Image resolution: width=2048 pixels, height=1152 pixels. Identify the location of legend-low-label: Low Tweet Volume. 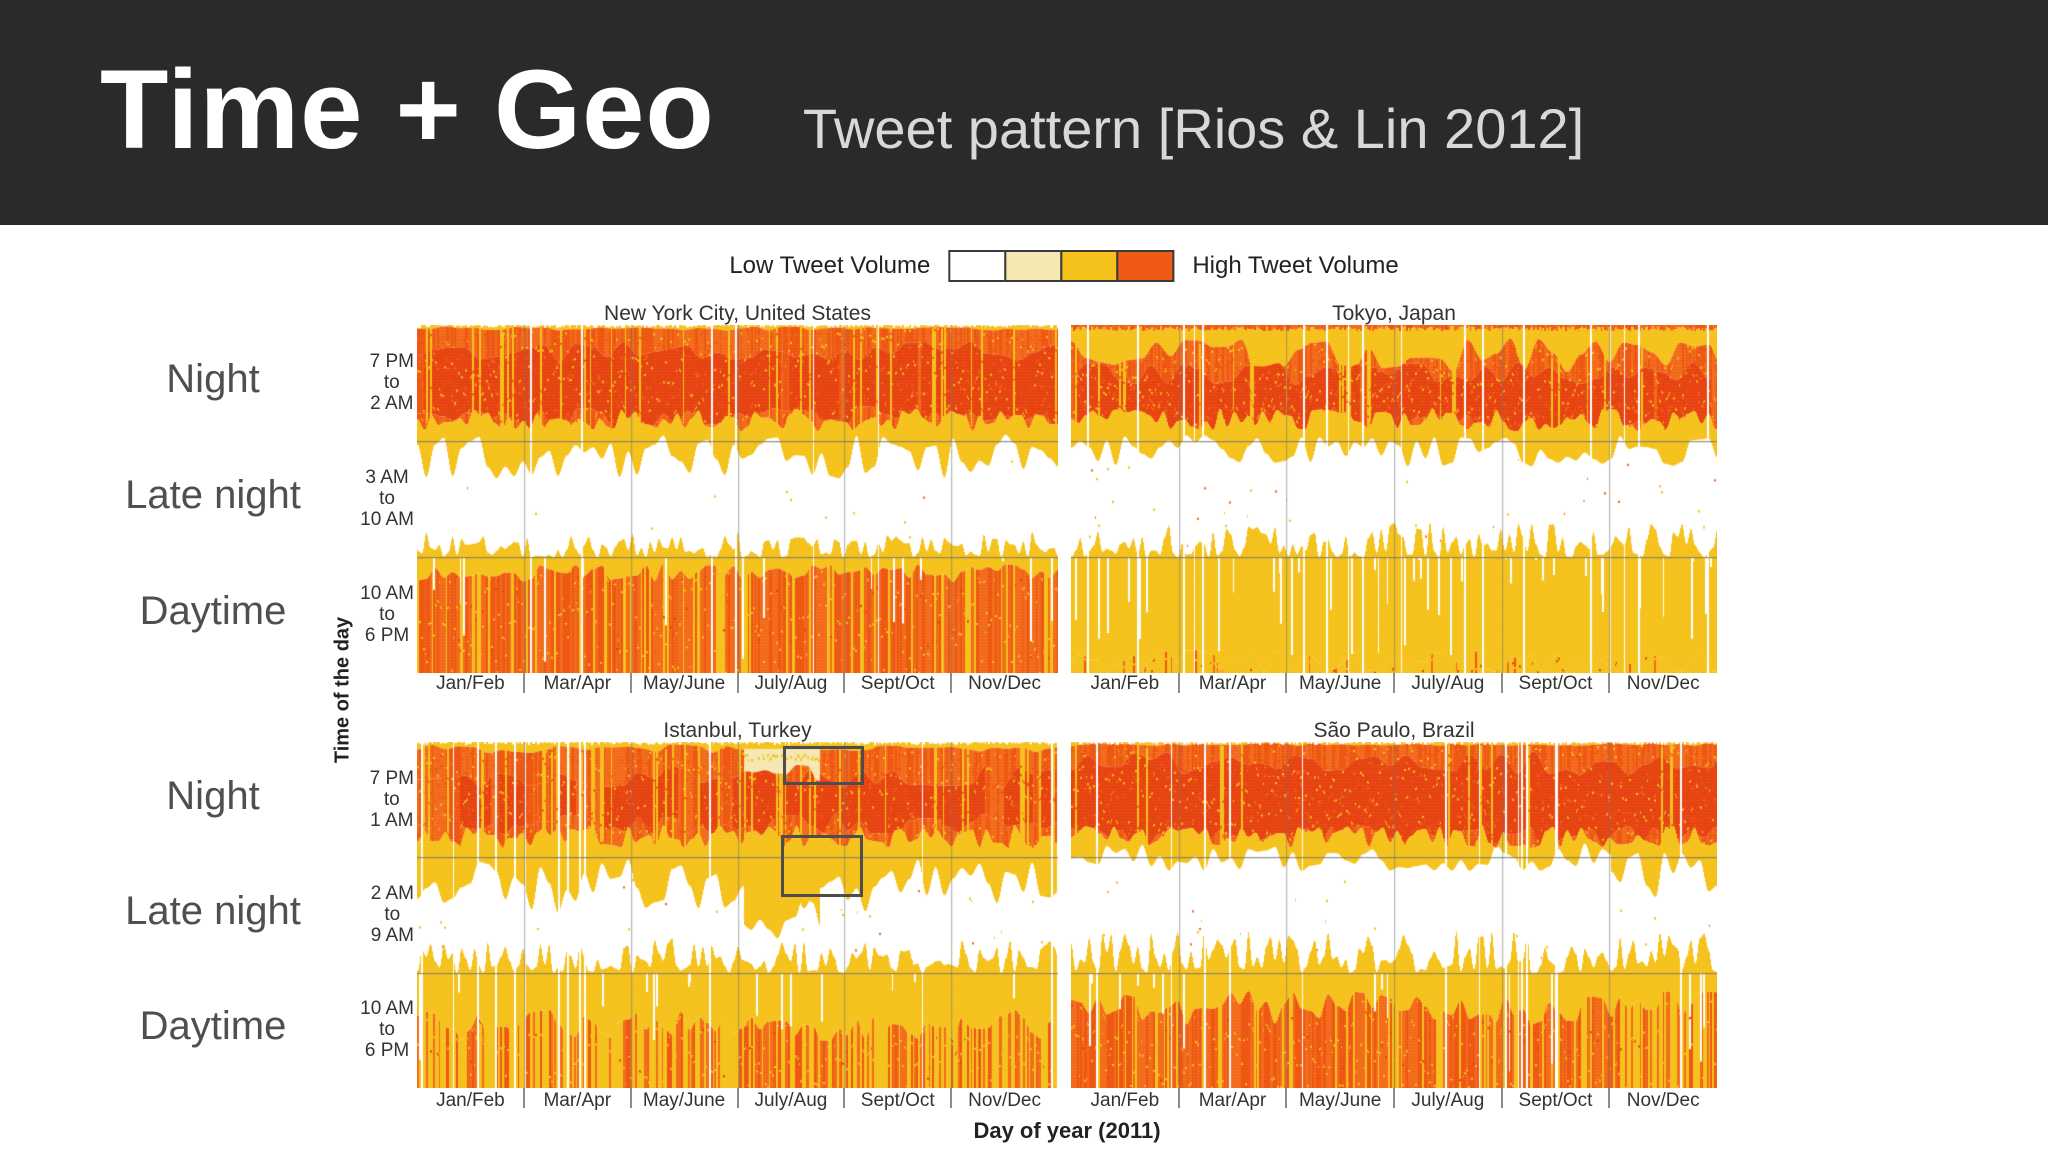
(830, 265).